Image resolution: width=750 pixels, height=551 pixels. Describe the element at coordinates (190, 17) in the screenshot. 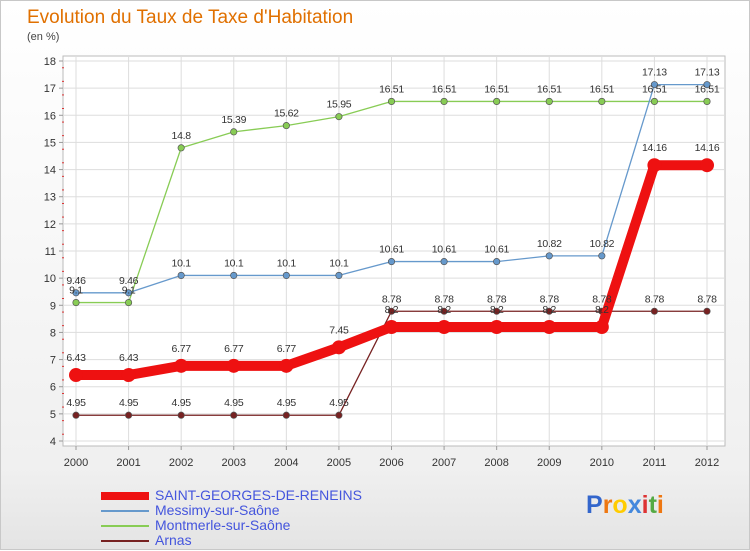

I see `chart-title: Evolution du Taux de Taxe d'Habitation` at that location.